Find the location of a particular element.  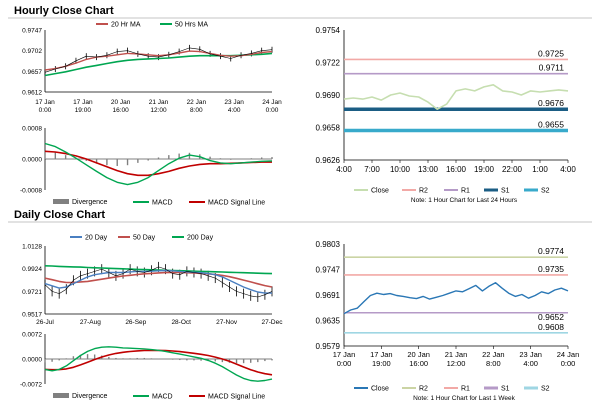

hourly-levels-y-tick: 0.9690 is located at coordinates (328, 95).